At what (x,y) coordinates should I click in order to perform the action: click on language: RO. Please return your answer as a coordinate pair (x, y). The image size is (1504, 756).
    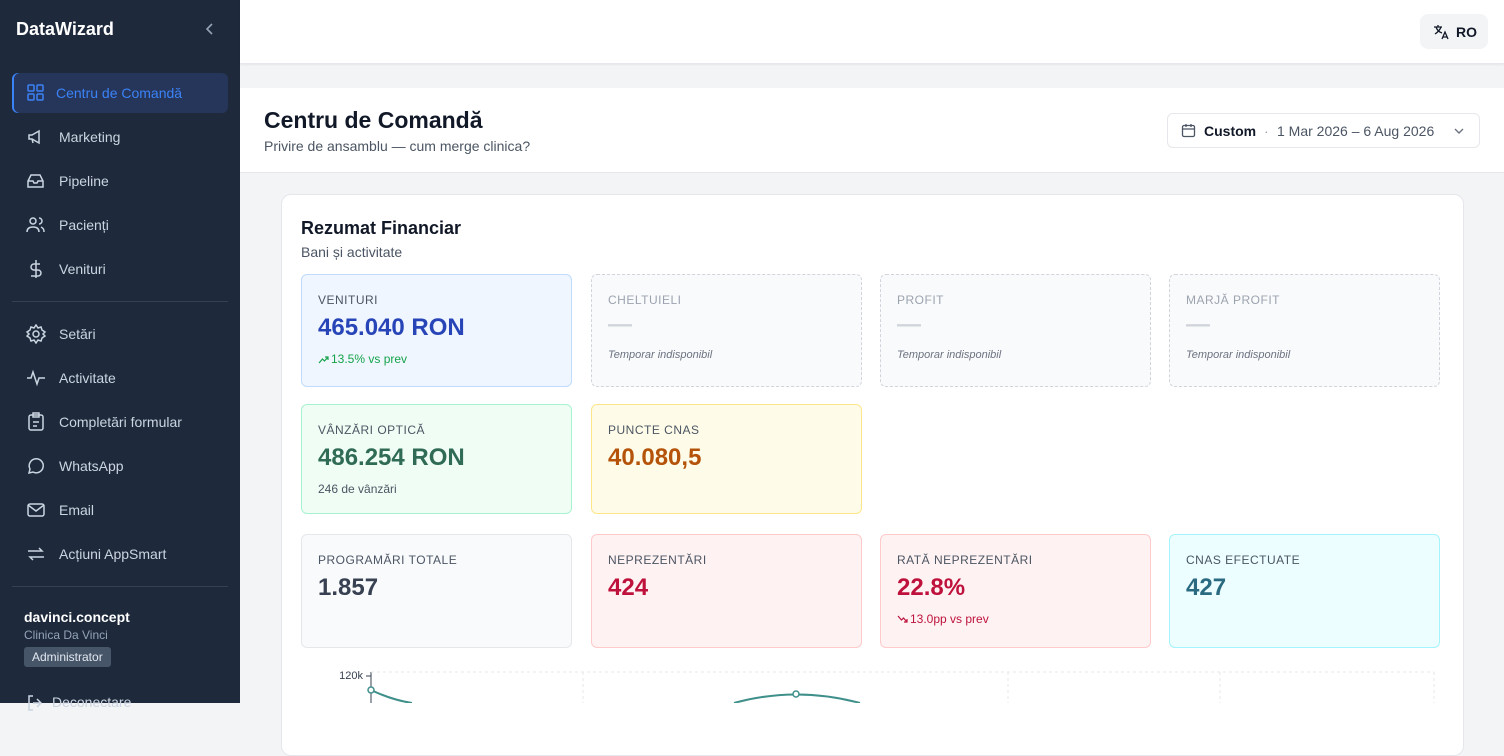
    Looking at the image, I should click on (1466, 32).